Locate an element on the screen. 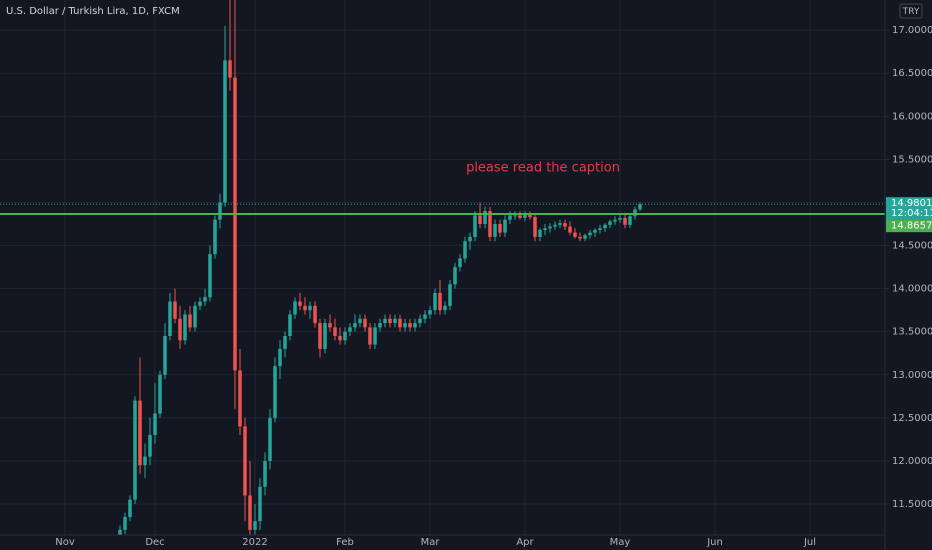  currency-label: TRY is located at coordinates (911, 12).